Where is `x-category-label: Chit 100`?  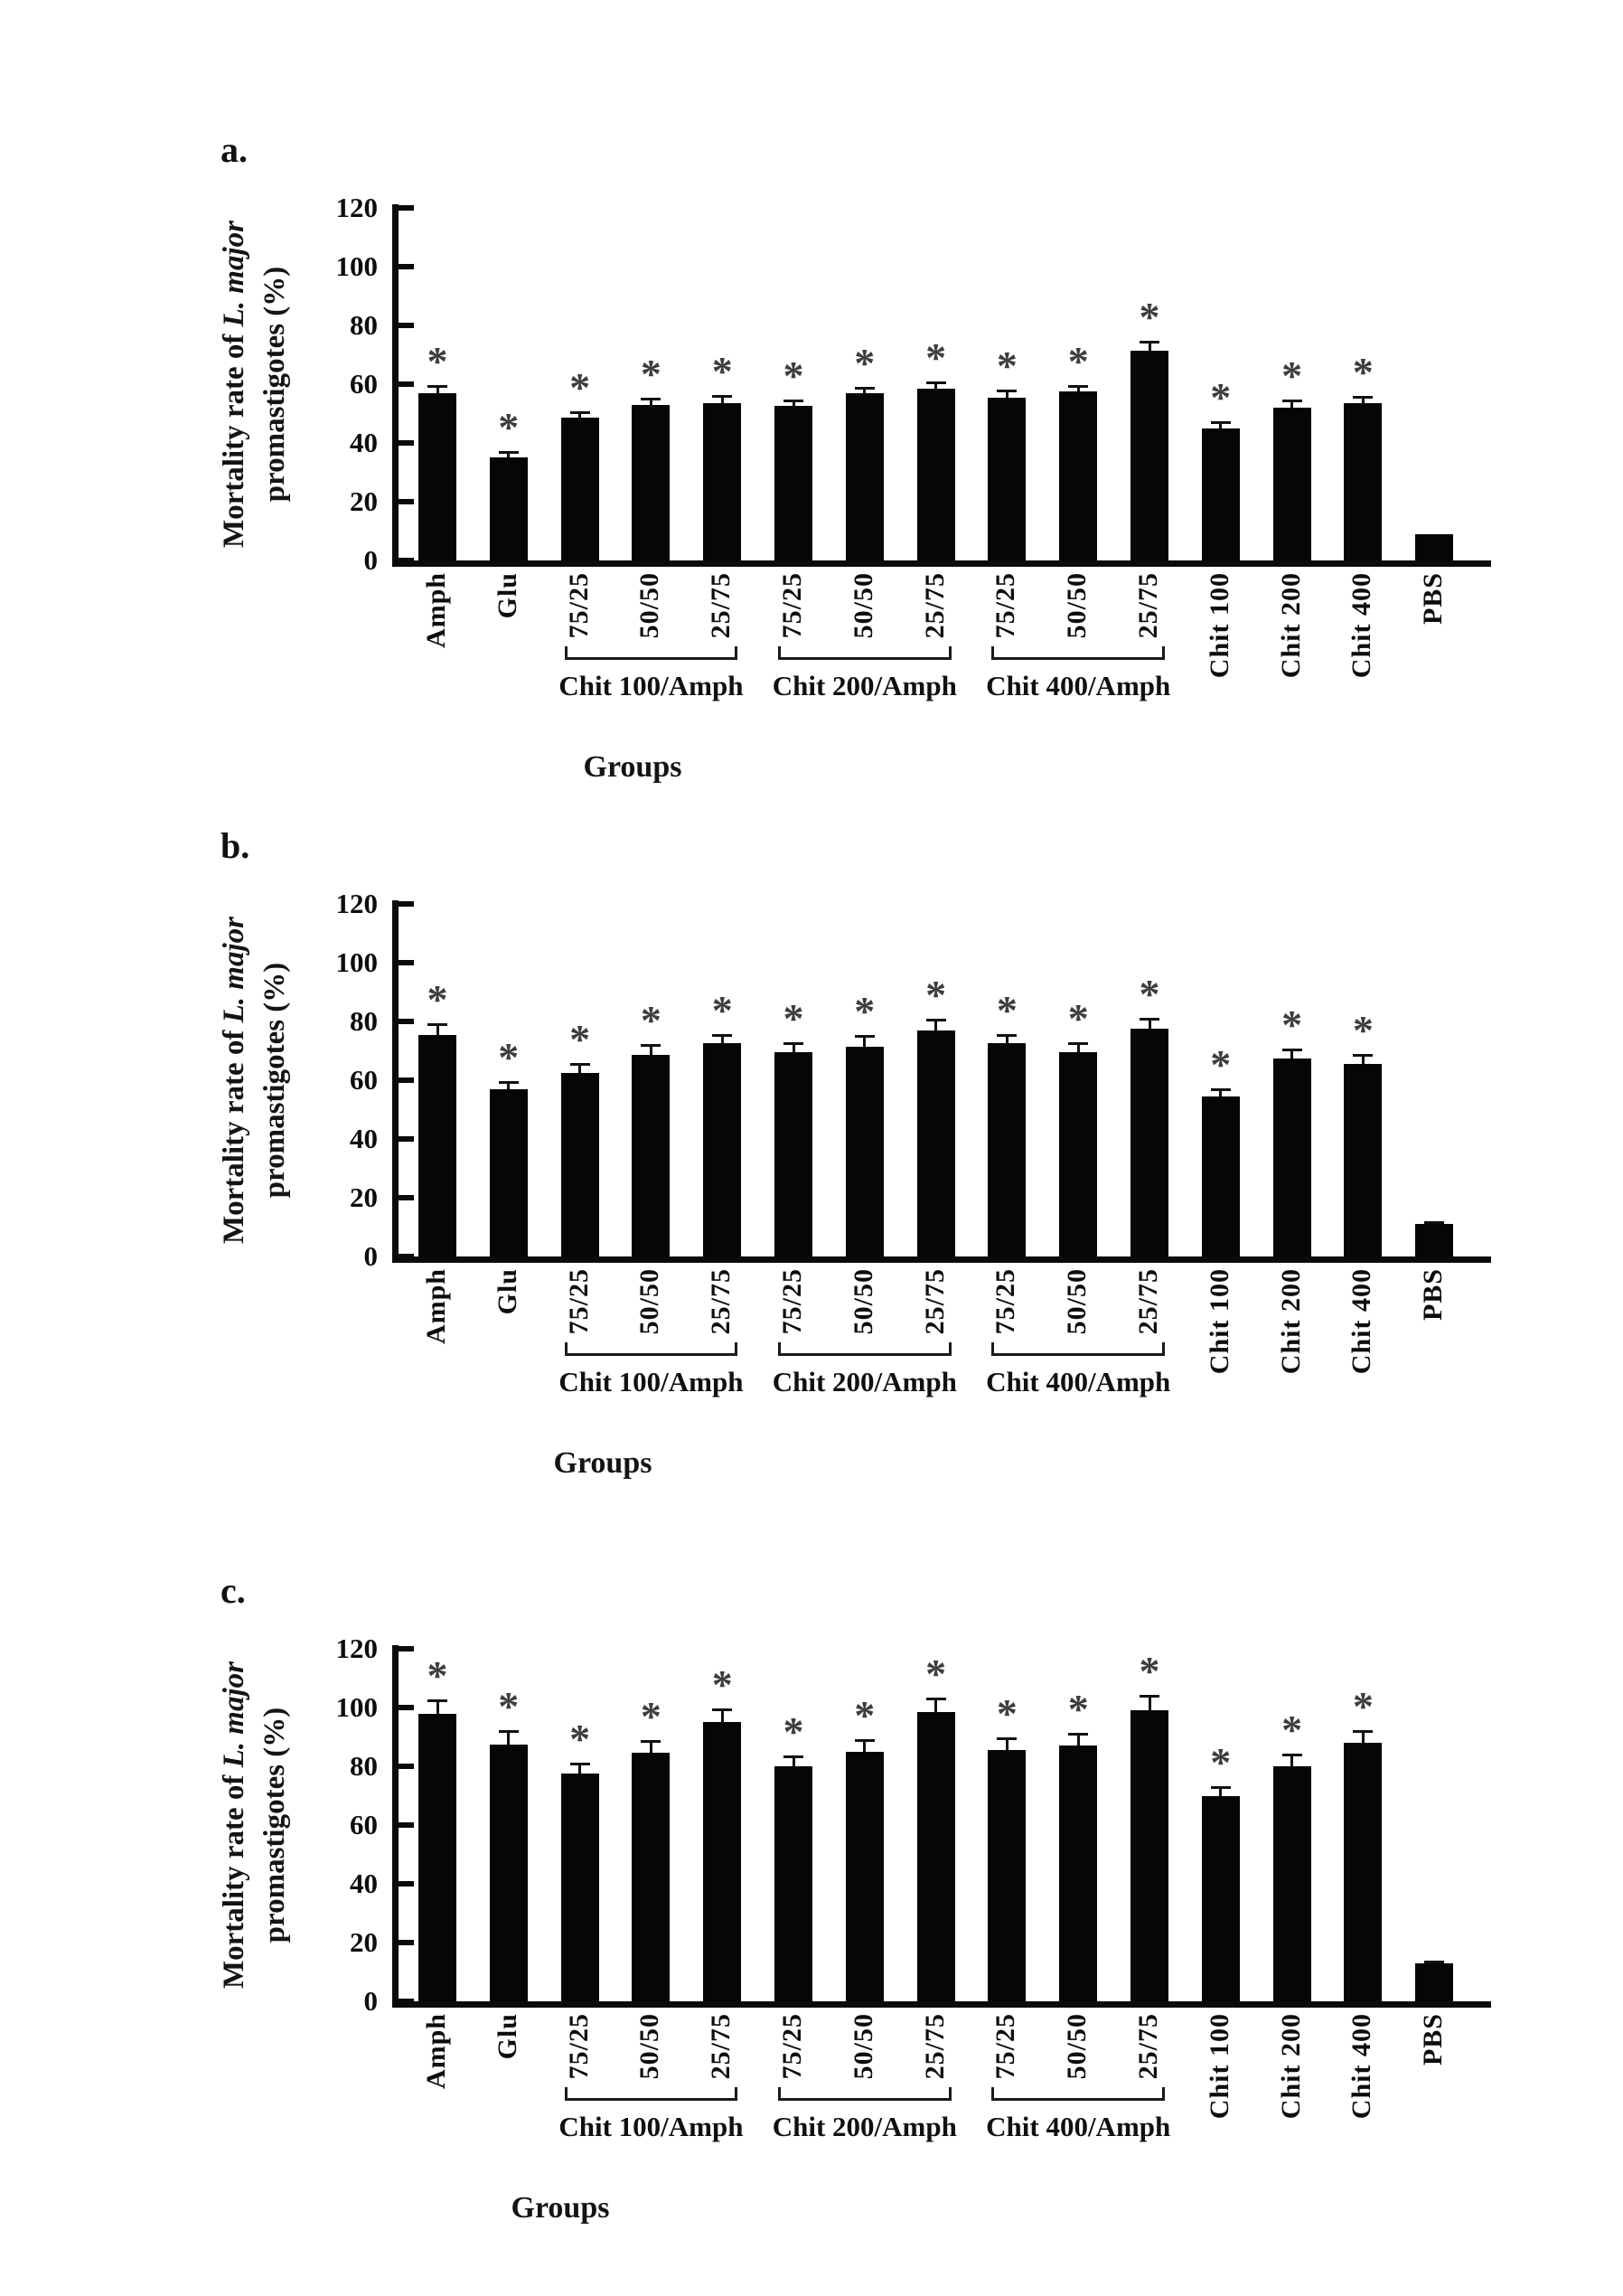 x-category-label: Chit 100 is located at coordinates (1219, 625).